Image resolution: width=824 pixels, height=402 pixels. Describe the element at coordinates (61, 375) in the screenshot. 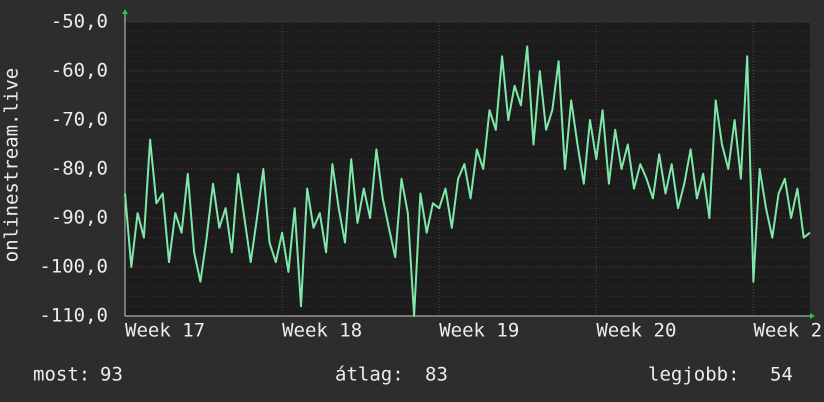

I see `stat-label: most:` at that location.